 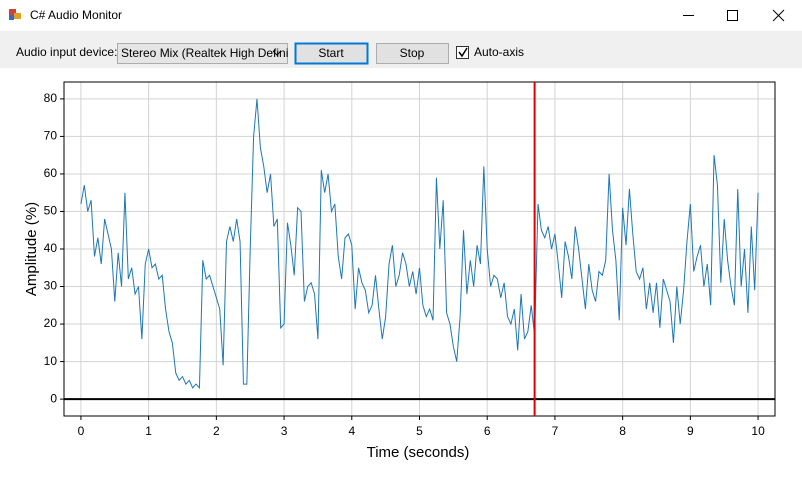 What do you see at coordinates (401, 15) in the screenshot?
I see `title-bar` at bounding box center [401, 15].